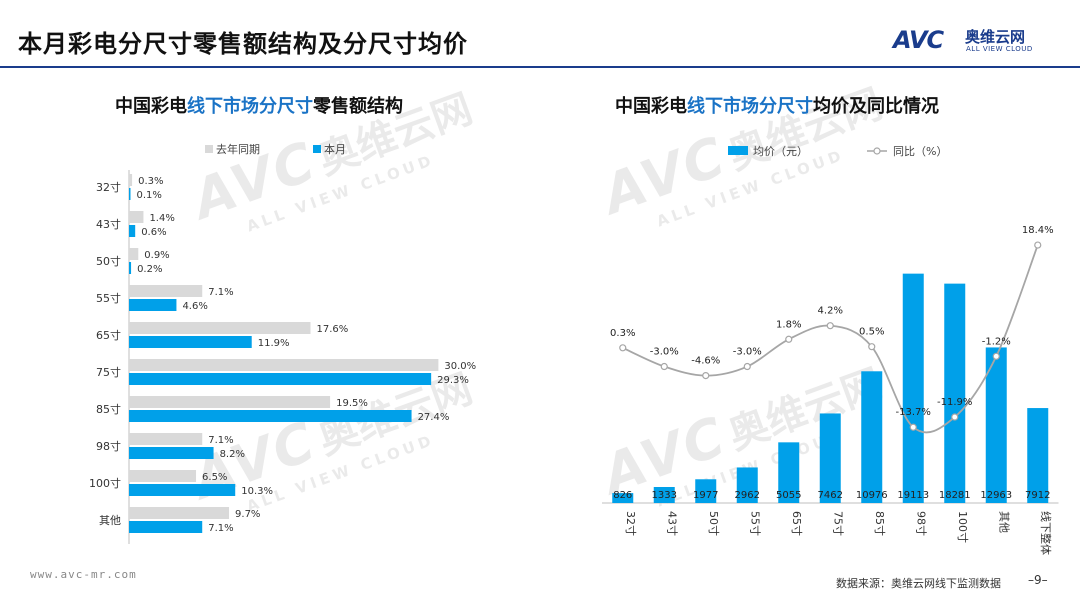  Describe the element at coordinates (880, 523) in the screenshot. I see `x-tick-label: 85寸` at that location.